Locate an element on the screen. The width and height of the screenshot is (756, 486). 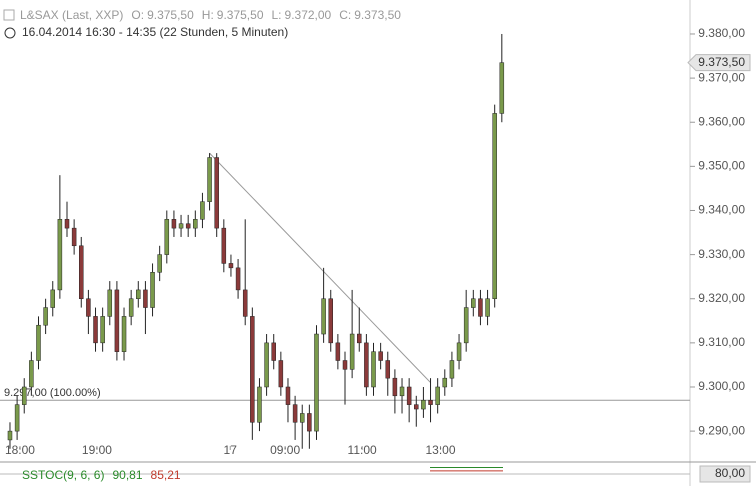
x-tick-label: 18:00 is located at coordinates (20, 450).